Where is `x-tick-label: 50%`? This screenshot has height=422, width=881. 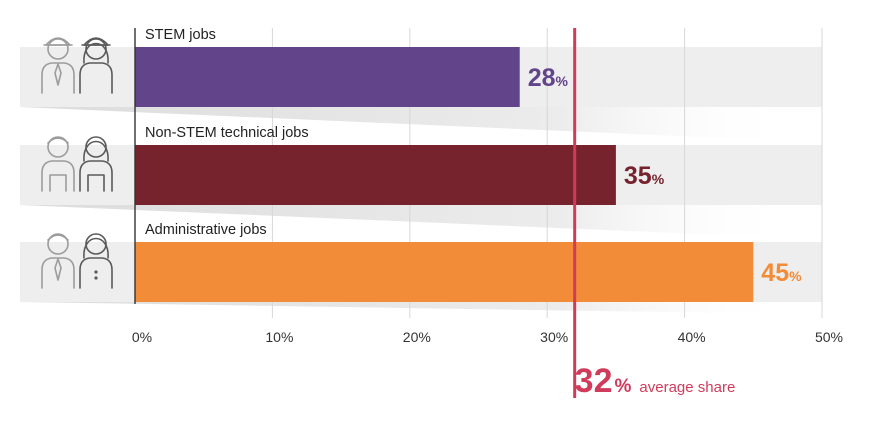 x-tick-label: 50% is located at coordinates (829, 337).